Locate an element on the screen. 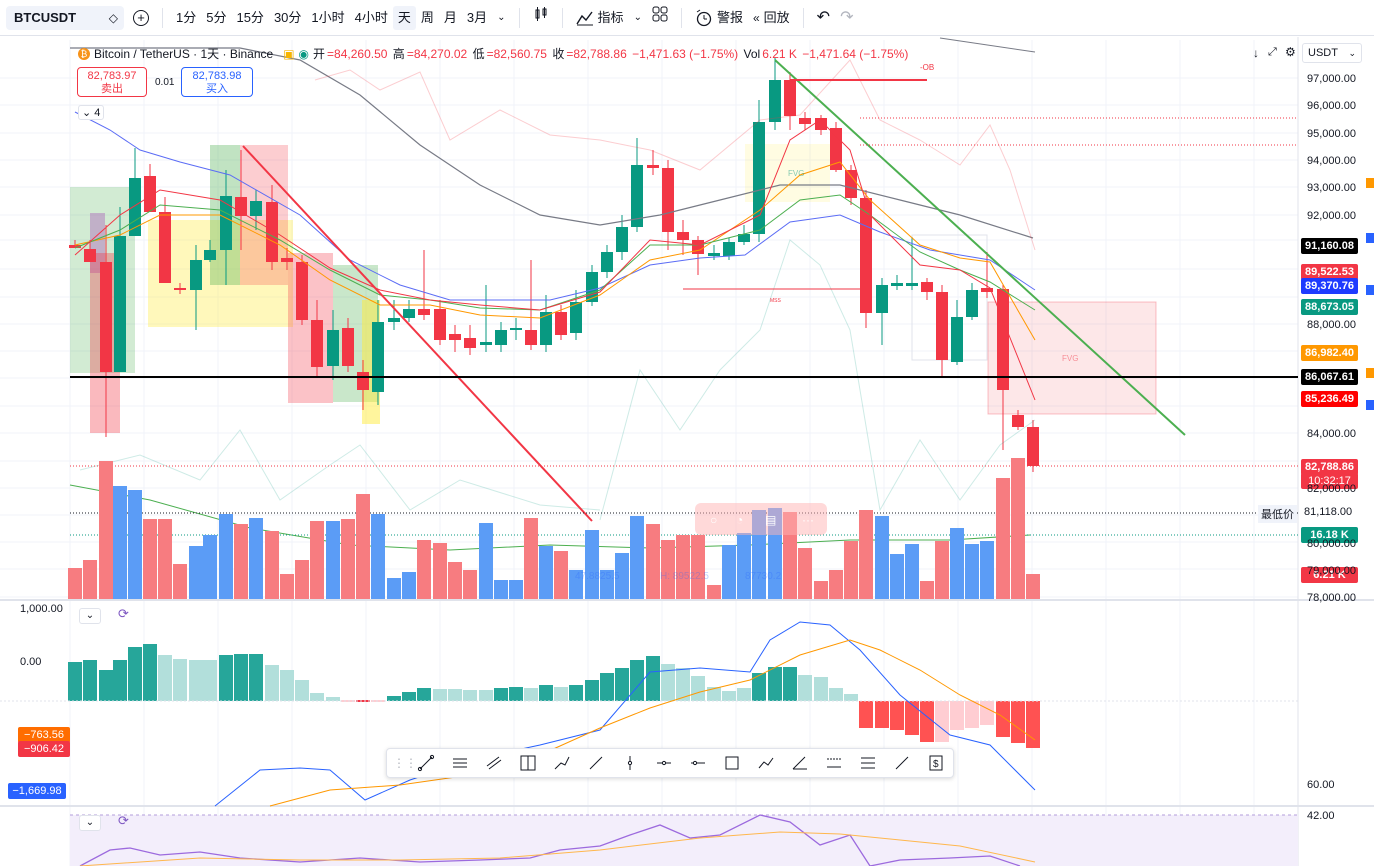  fullscreen-icon: ⤢ is located at coordinates (1272, 52).